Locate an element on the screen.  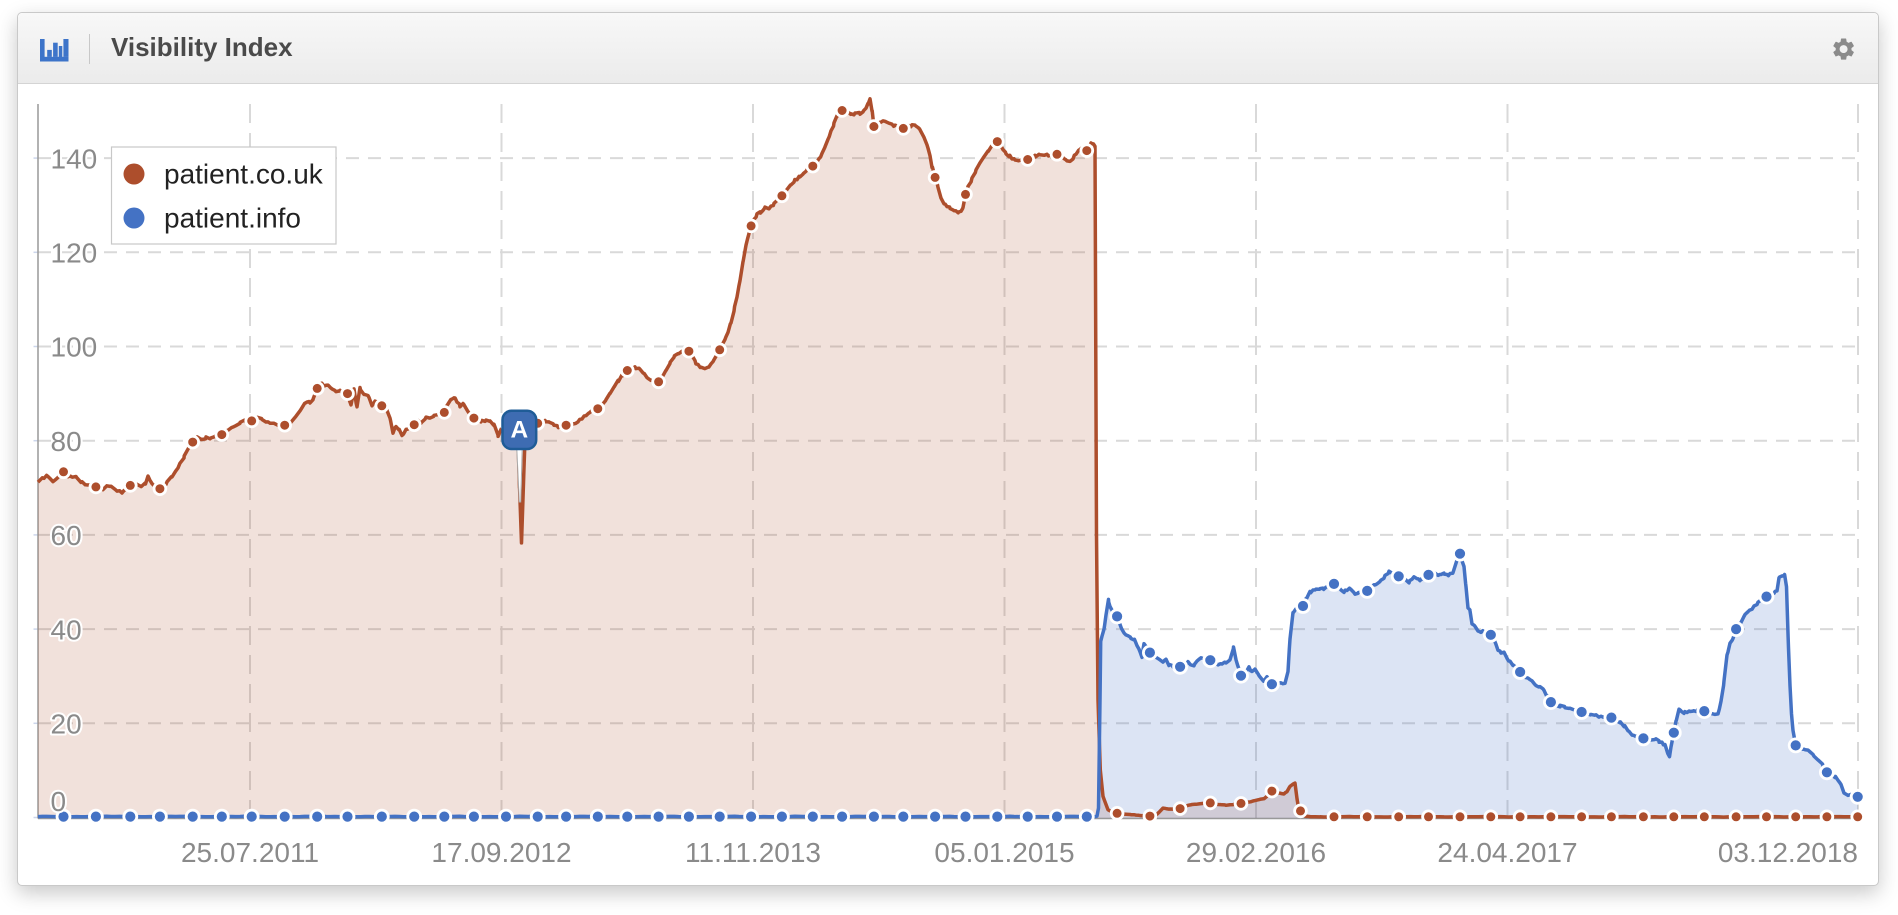
svg-text: 17.09.2012 is located at coordinates (501, 852).